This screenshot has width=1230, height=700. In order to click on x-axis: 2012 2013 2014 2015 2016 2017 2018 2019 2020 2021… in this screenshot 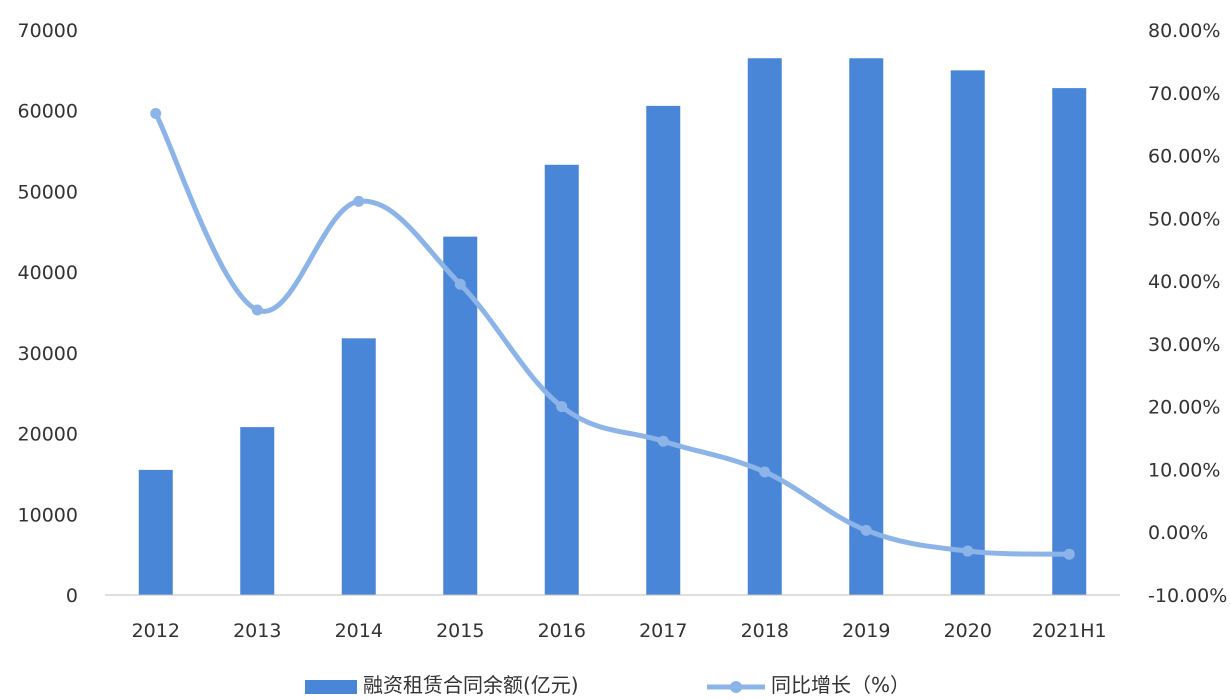, I will do `click(612, 618)`.